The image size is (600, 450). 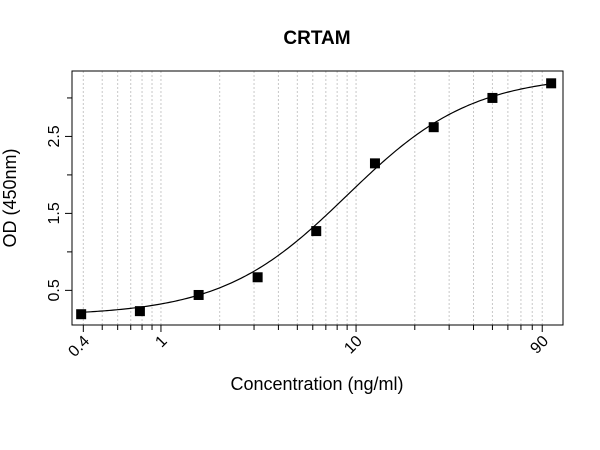 What do you see at coordinates (79, 347) in the screenshot?
I see `x-tick-label: 0.4` at bounding box center [79, 347].